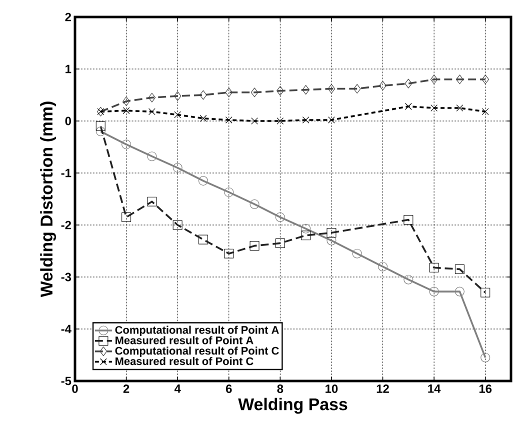 This screenshot has width=515, height=440. I want to click on legend-label: Measured result of Point C, so click(185, 361).